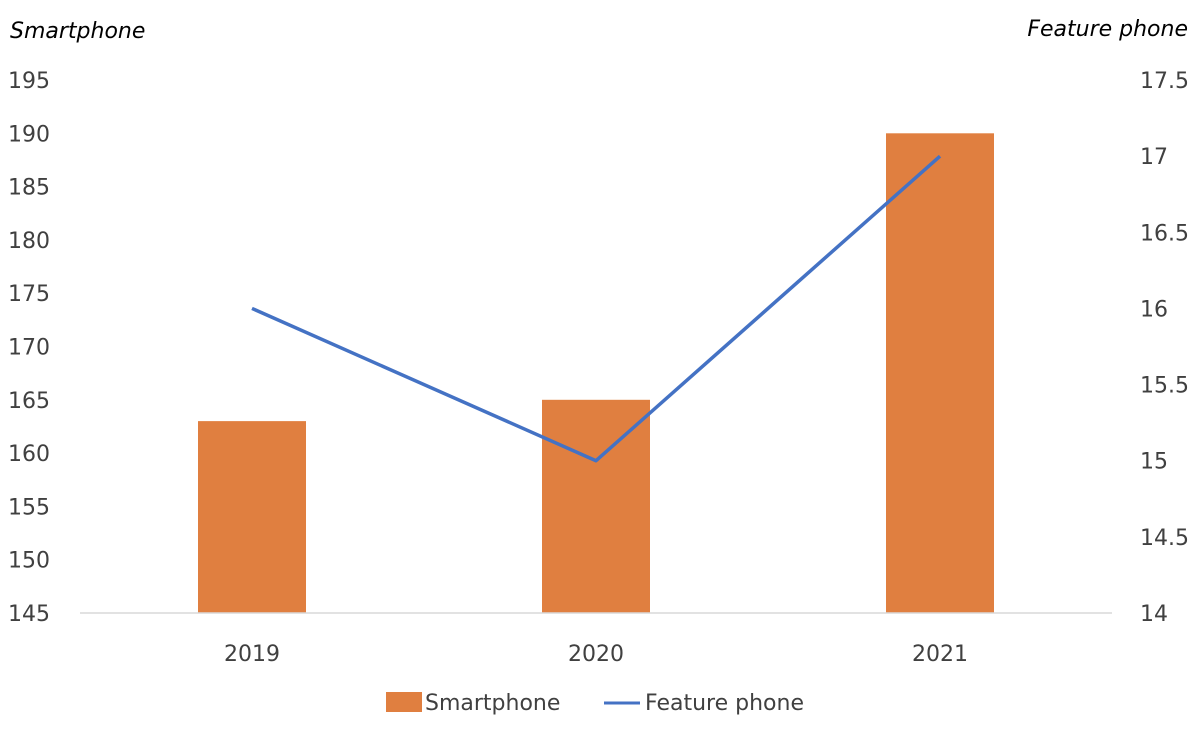  What do you see at coordinates (1164, 348) in the screenshot?
I see `right-axis-ticks: 14 14.5 15 15.5 16 16.5 17 17.5` at bounding box center [1164, 348].